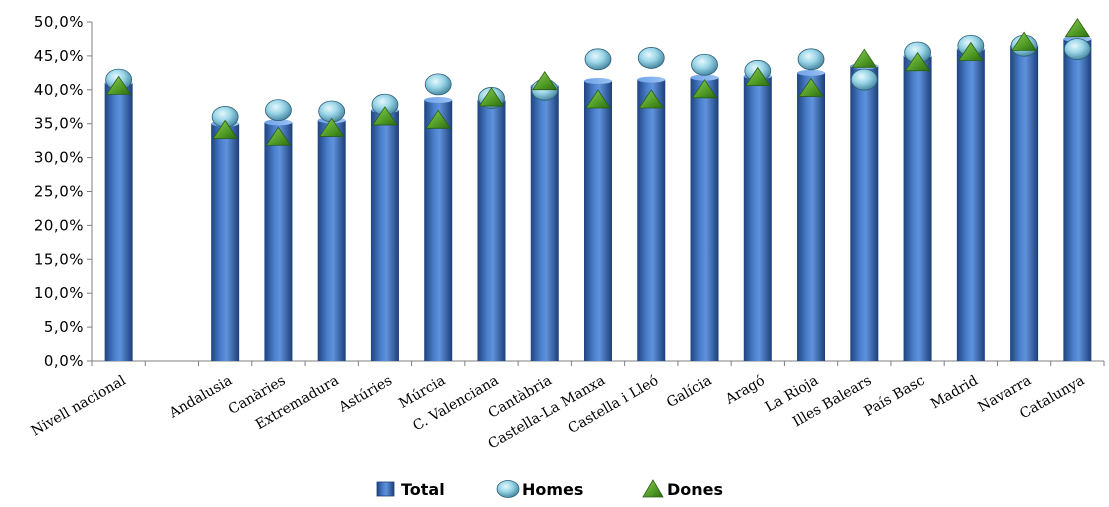 This screenshot has height=507, width=1109. I want to click on y-tick-label: 10,0%, so click(59, 293).